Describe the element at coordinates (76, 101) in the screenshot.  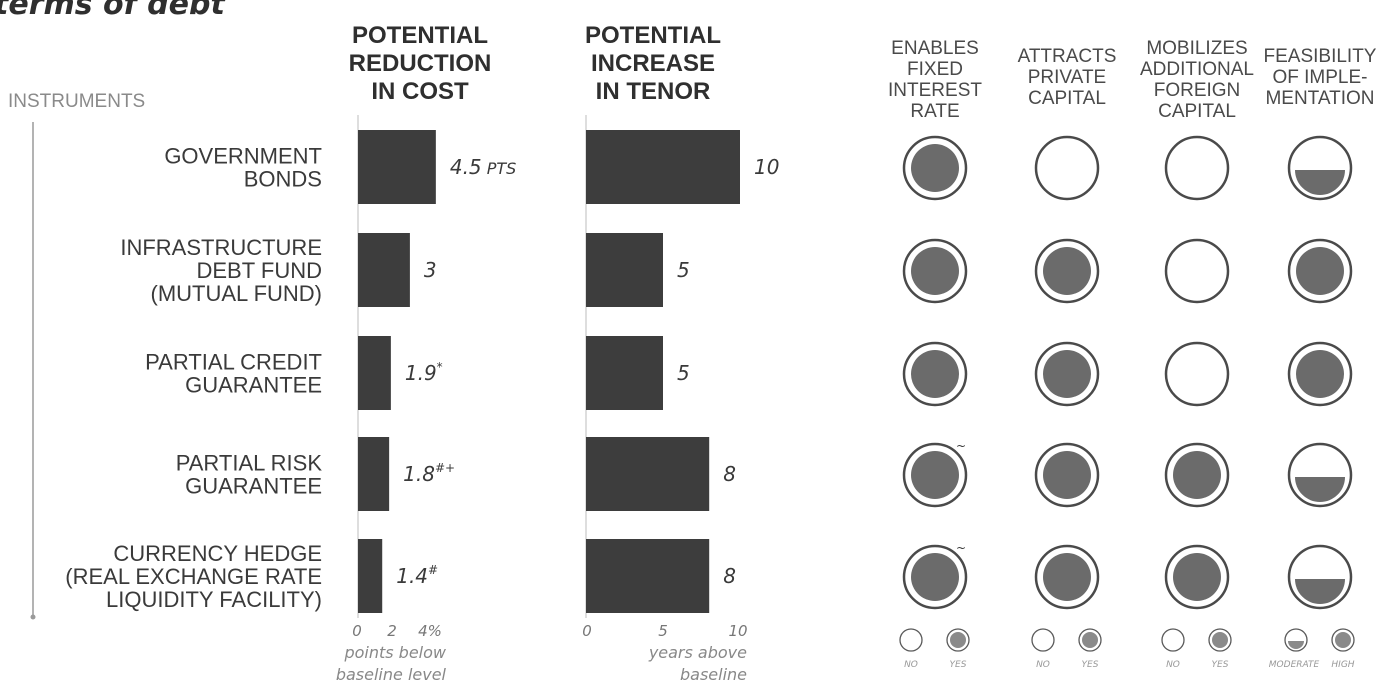
I see `instruments-label: INSTRUMENTS` at that location.